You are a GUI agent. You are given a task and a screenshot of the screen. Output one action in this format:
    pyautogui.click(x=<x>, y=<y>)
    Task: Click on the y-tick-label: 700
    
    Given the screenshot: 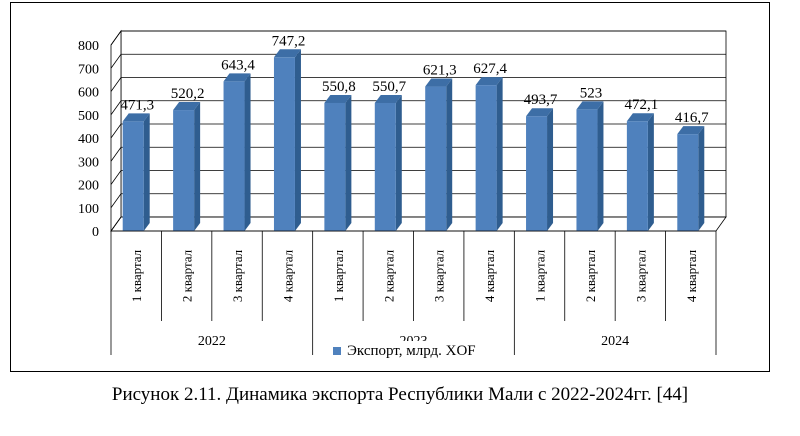 What is the action you would take?
    pyautogui.click(x=88, y=69)
    